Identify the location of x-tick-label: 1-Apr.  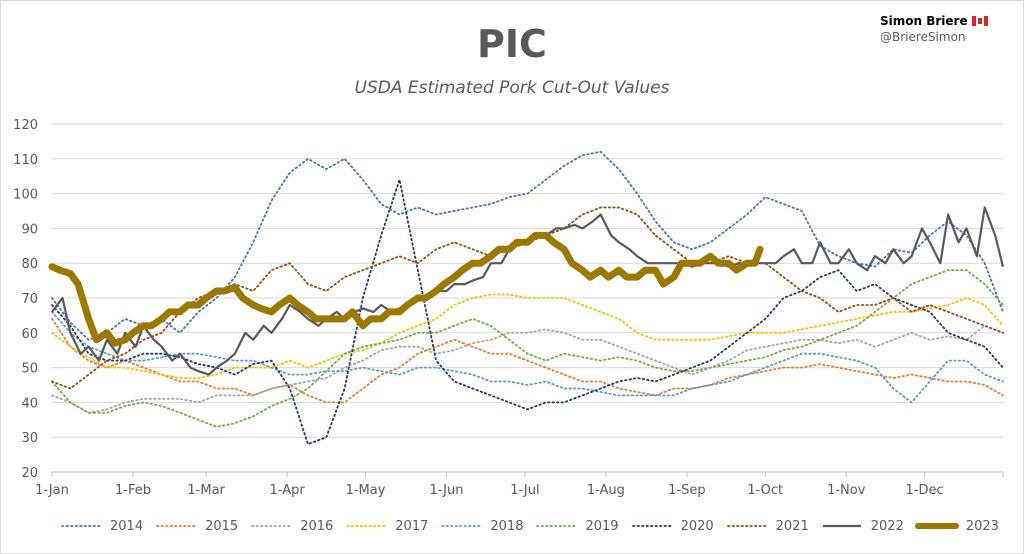
(288, 490).